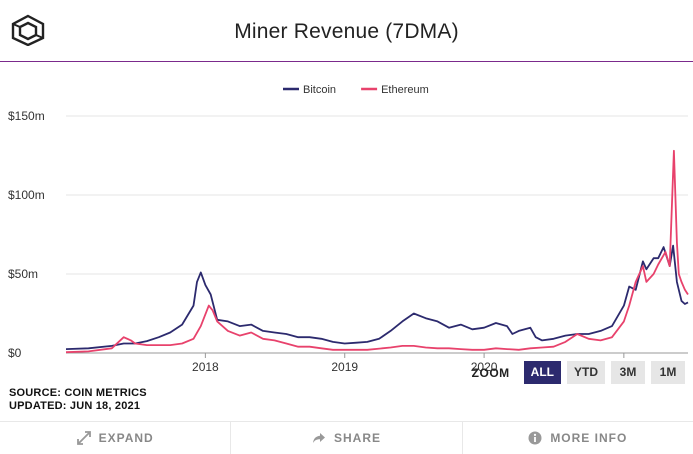  I want to click on chart-legend: Bitcoin Ethereum, so click(356, 90).